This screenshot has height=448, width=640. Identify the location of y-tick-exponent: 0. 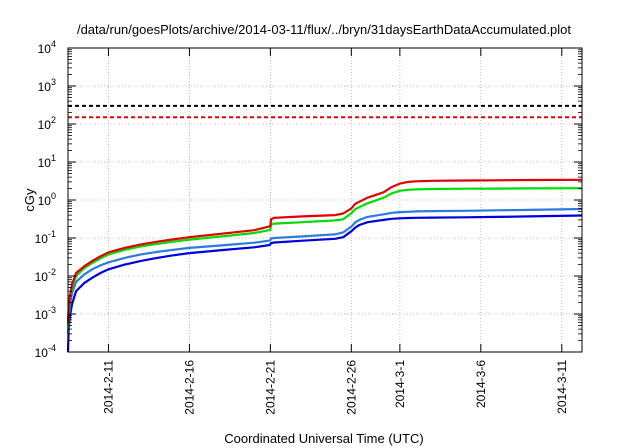
(53, 196).